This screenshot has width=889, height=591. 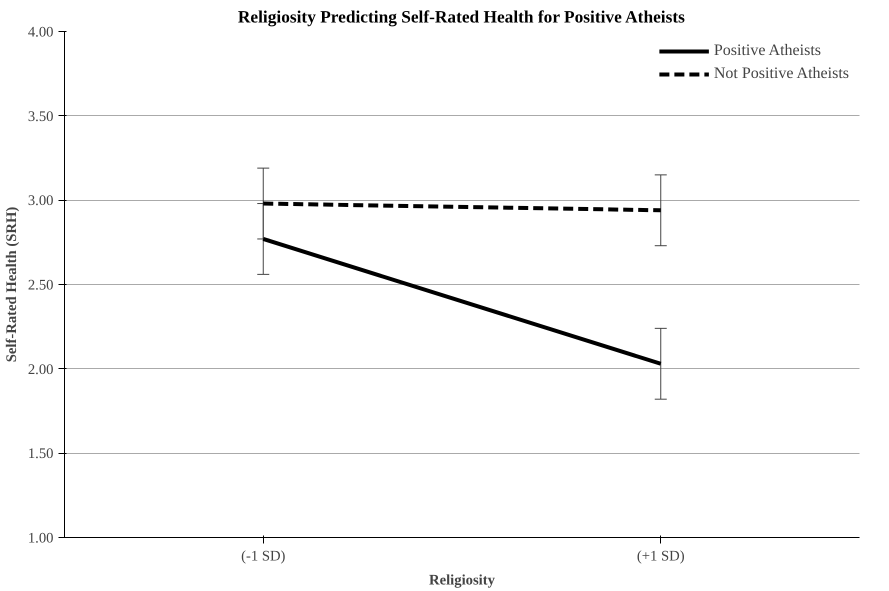 I want to click on legend-label: Positive Atheists, so click(x=767, y=51).